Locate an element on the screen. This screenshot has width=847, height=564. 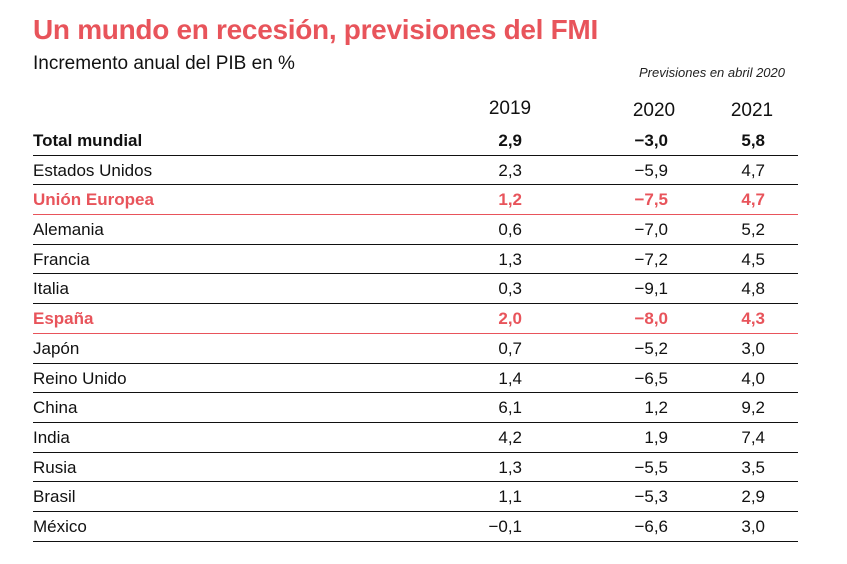
table-row: Total mundial 2,9 −3,0 5,8 is located at coordinates (415, 141).